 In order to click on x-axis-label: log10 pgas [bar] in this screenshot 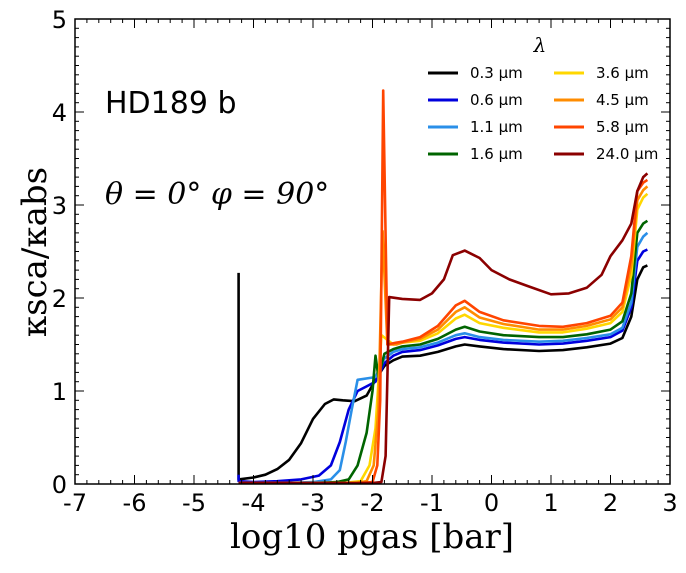, I will do `click(372, 537)`.